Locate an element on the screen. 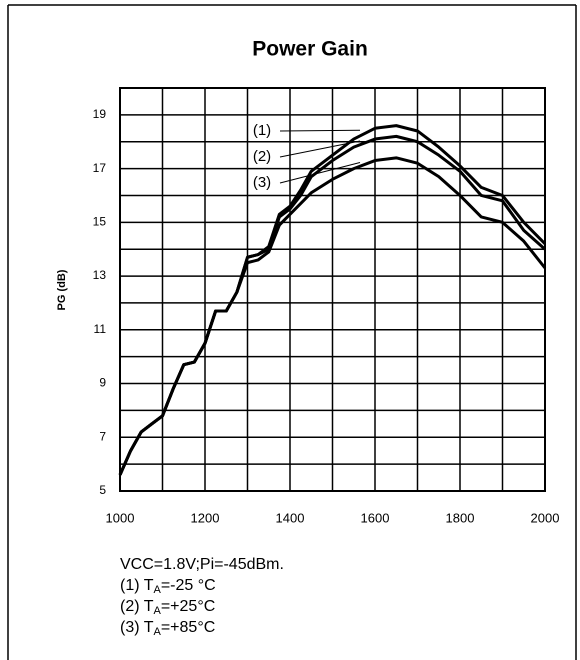 This screenshot has width=580, height=660. y-tick-label: 17 is located at coordinates (100, 168).